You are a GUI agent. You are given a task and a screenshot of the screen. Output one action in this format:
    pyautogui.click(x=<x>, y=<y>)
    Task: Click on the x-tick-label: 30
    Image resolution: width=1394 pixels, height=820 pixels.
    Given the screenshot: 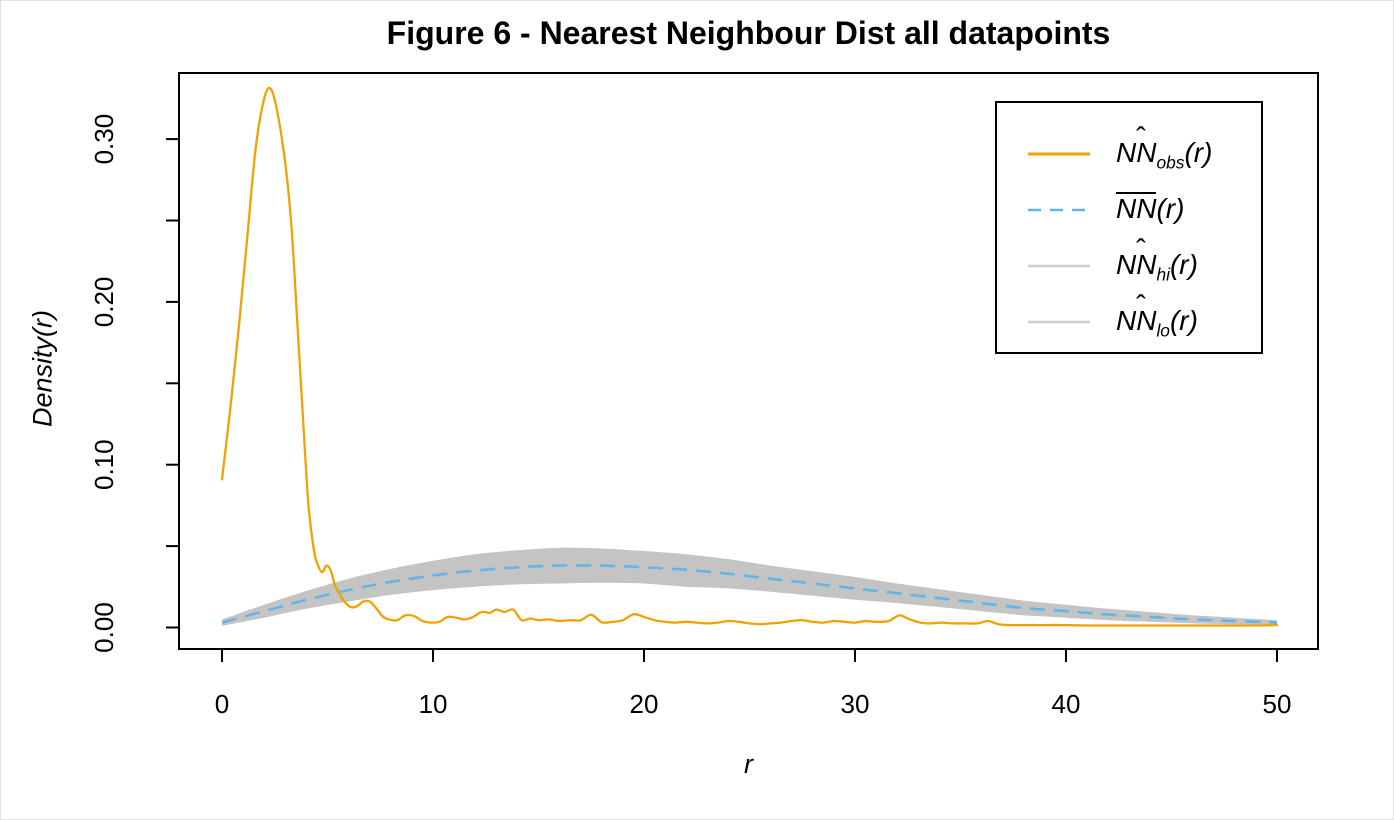 What is the action you would take?
    pyautogui.click(x=855, y=704)
    